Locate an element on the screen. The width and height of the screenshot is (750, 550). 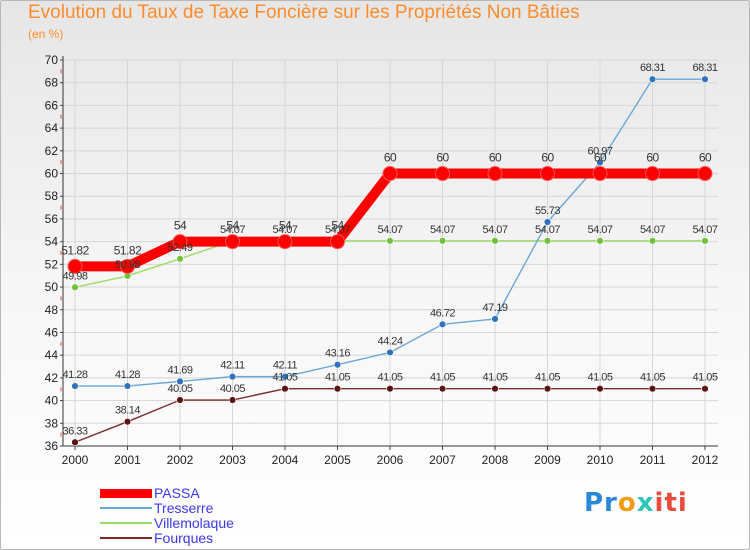
data-label-tresserre-2010: 60.97 is located at coordinates (599, 152).